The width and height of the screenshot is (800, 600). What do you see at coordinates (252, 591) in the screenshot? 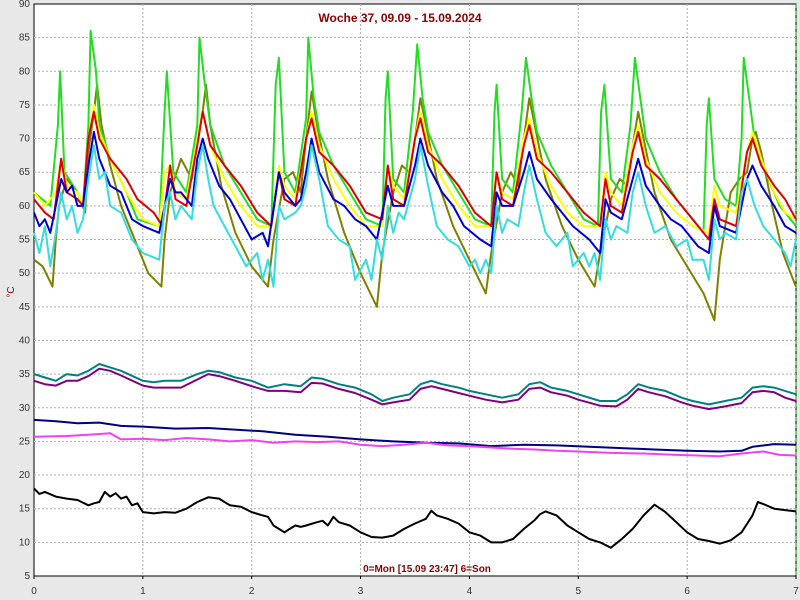
I see `x-tick-label: 2` at bounding box center [252, 591].